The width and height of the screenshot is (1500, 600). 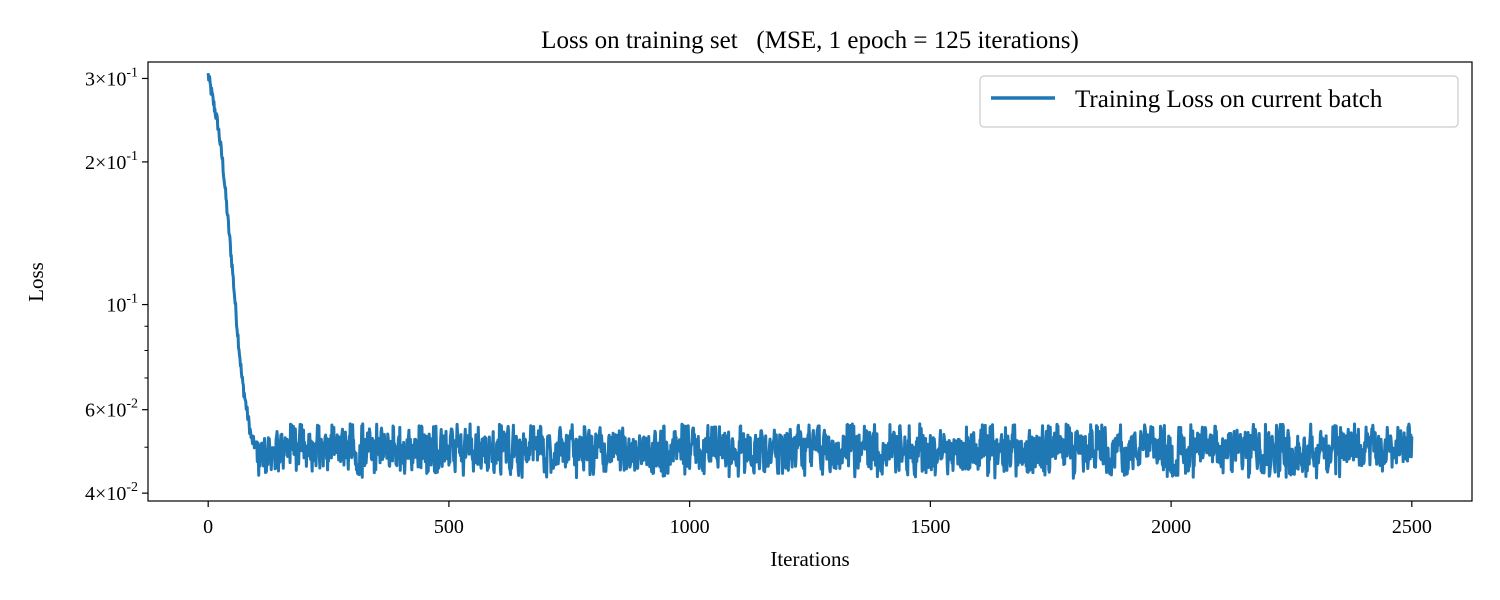 I want to click on legend-label: Training Loss on current batch, so click(x=1229, y=99).